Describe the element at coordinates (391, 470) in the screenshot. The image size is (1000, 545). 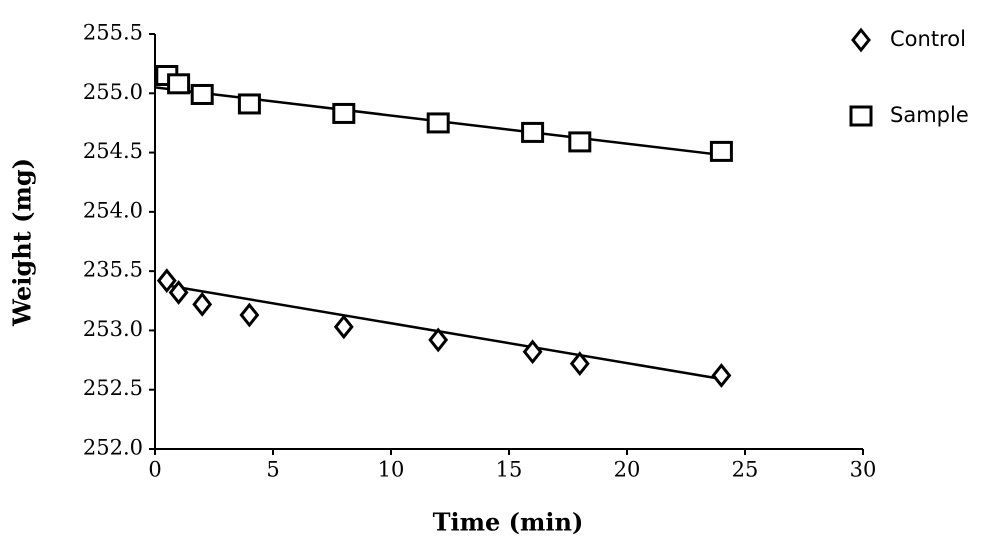
I see `x-tick-label: 10` at that location.